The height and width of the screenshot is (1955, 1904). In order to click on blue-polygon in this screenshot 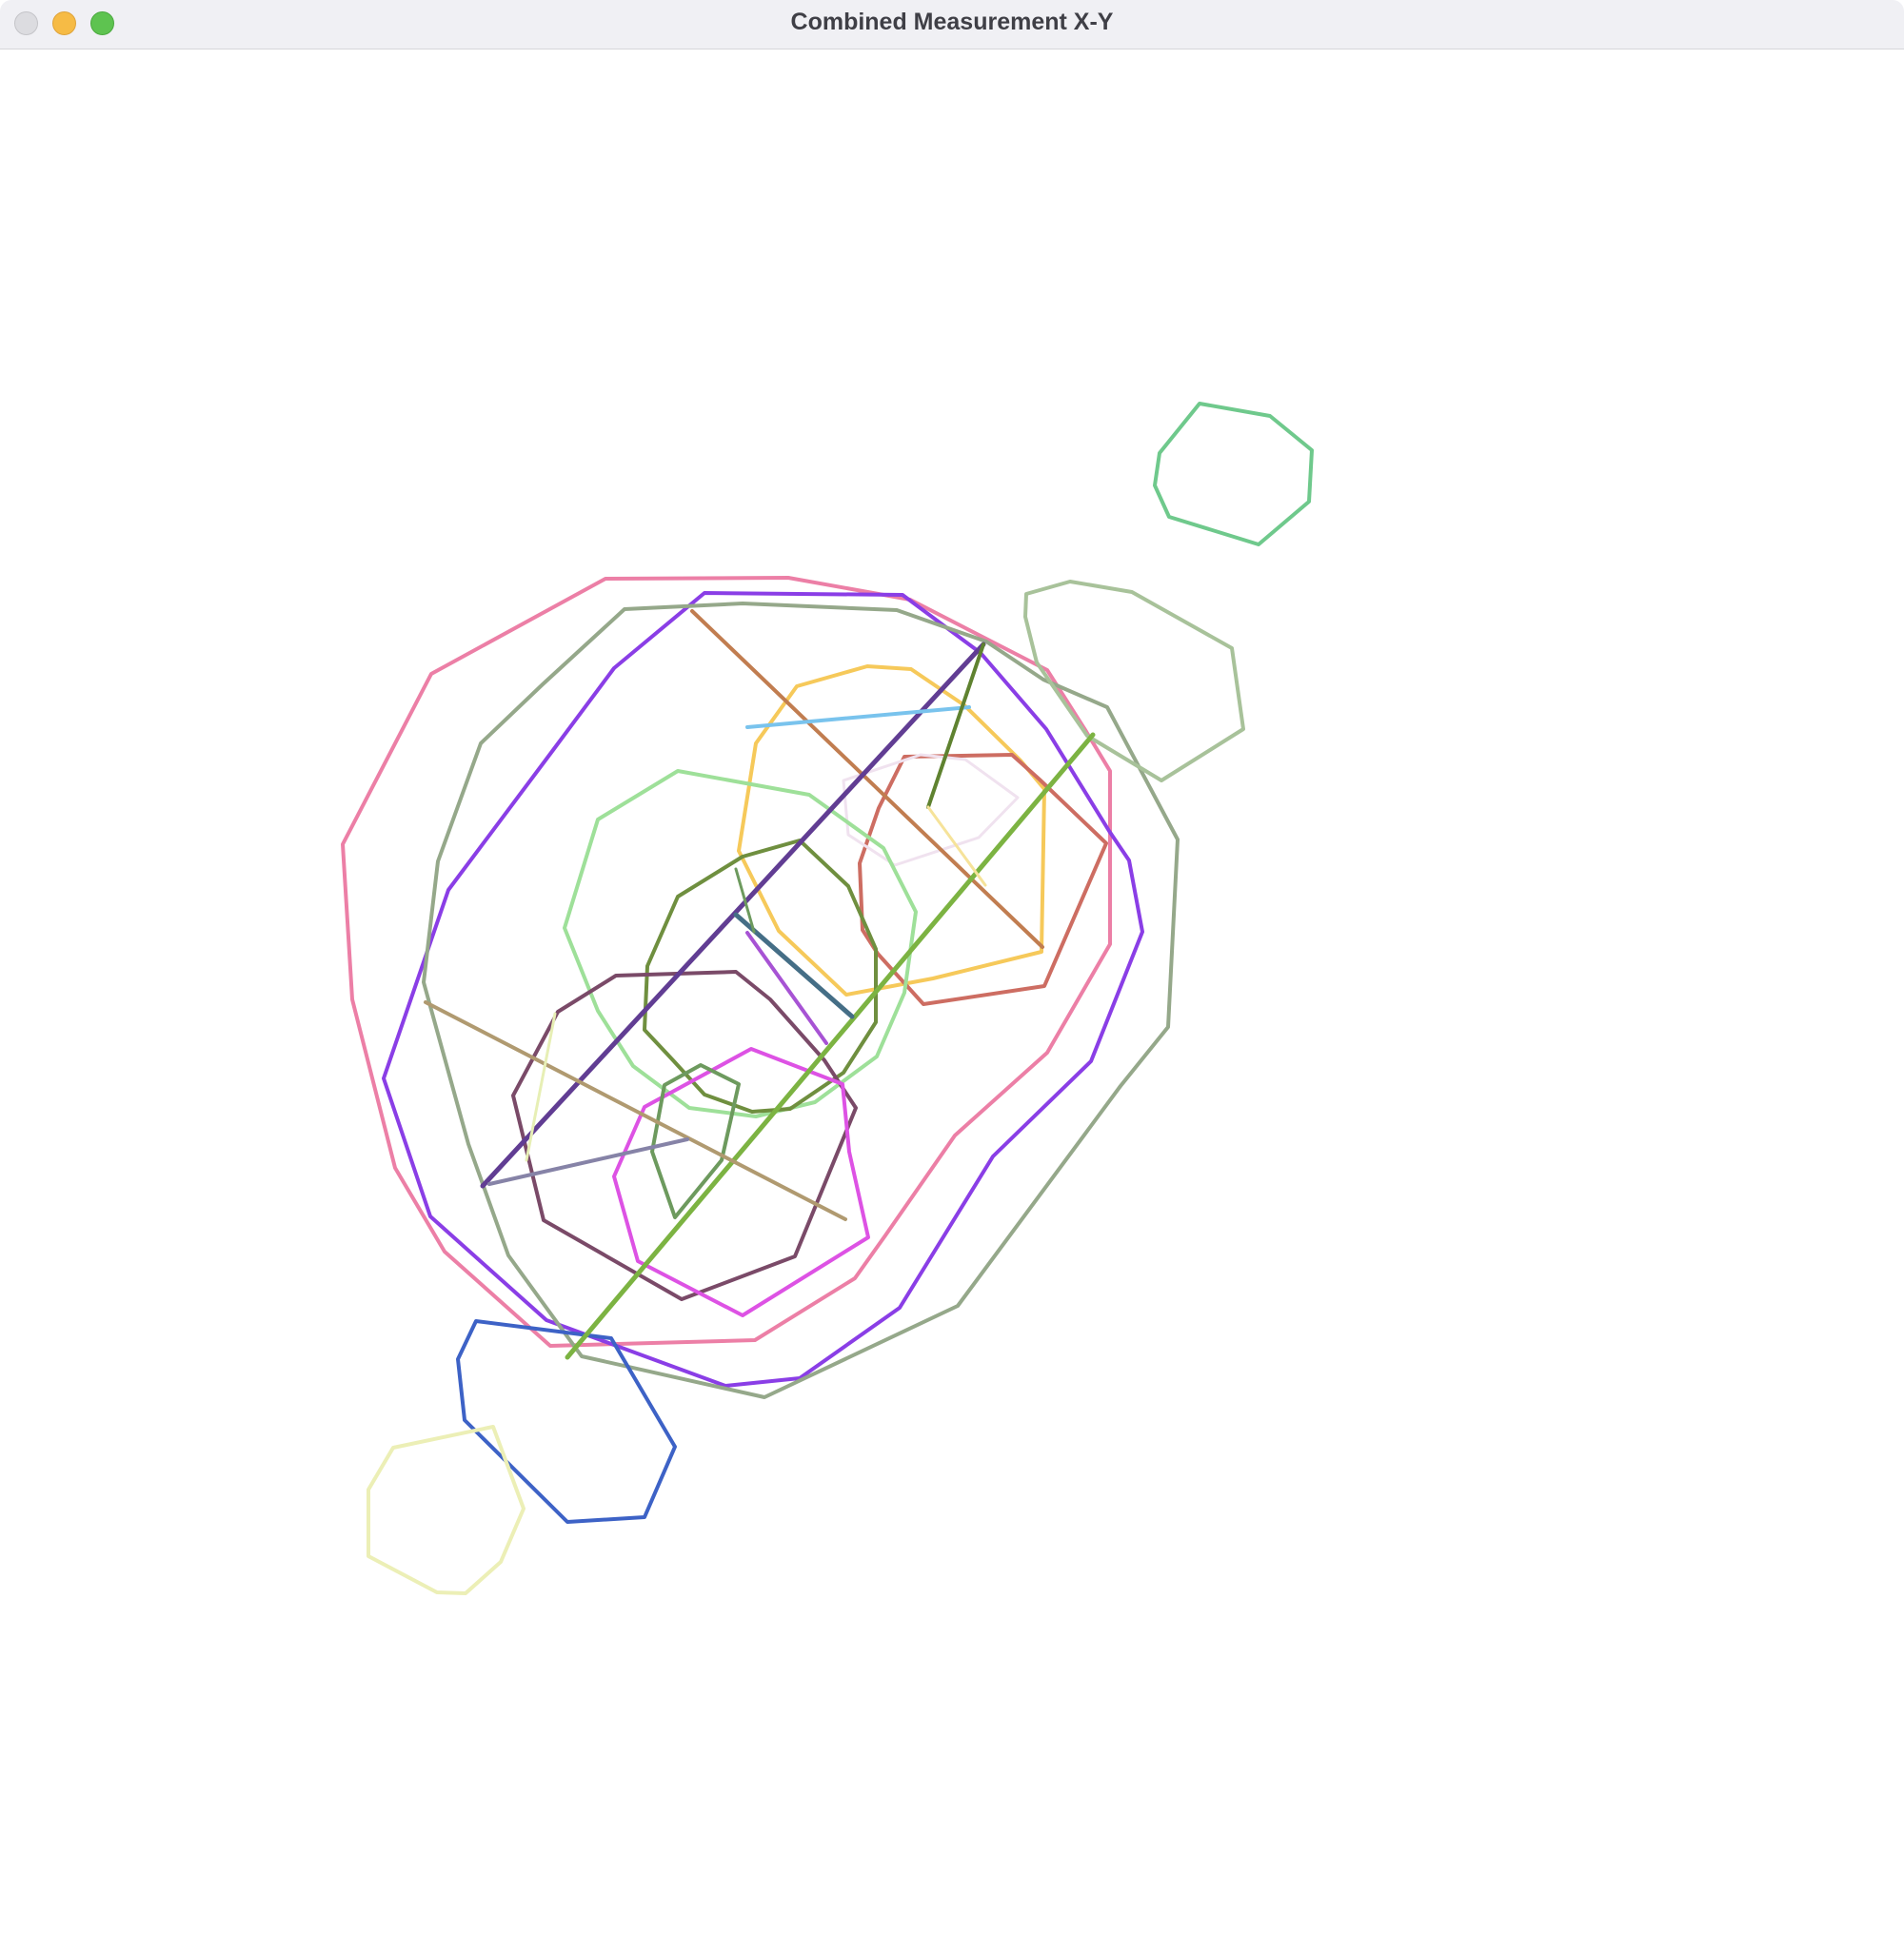, I will do `click(566, 1421)`.